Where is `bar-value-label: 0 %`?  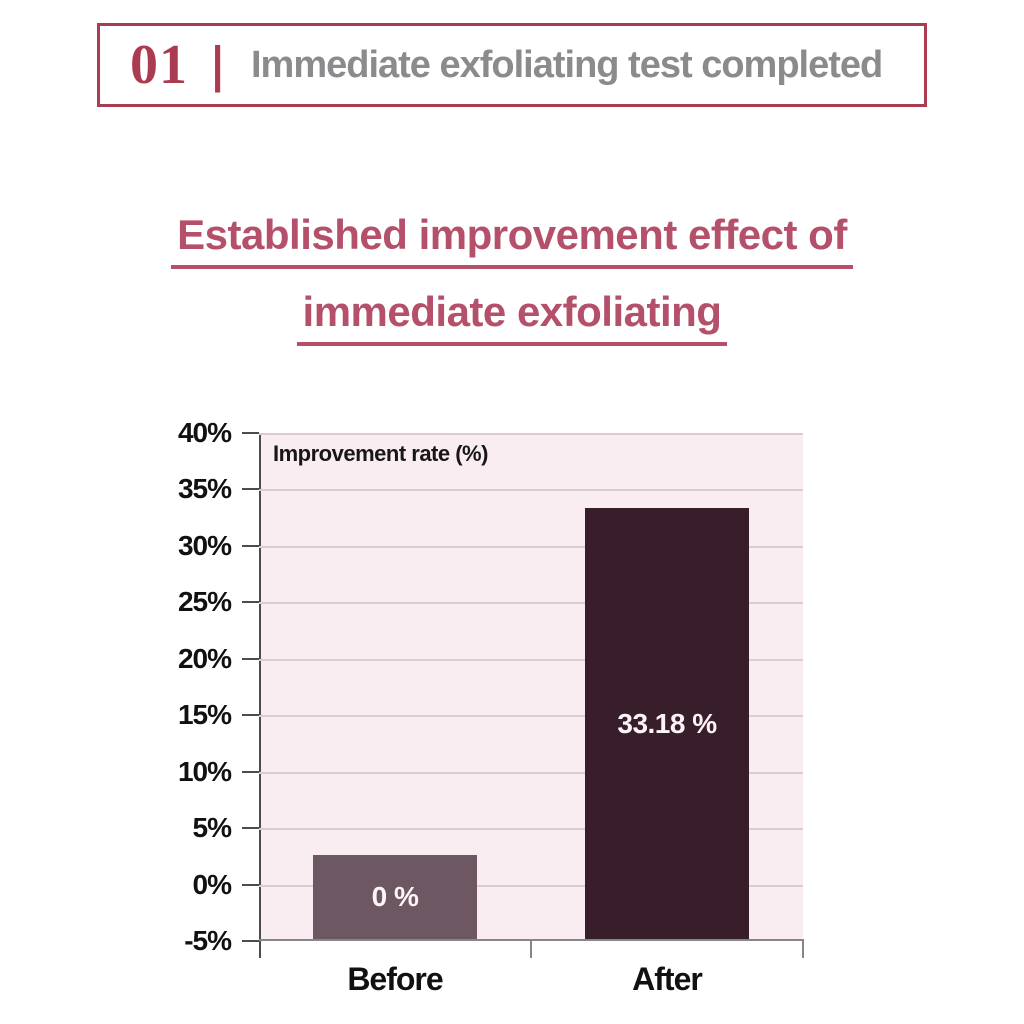 bar-value-label: 0 % is located at coordinates (395, 896).